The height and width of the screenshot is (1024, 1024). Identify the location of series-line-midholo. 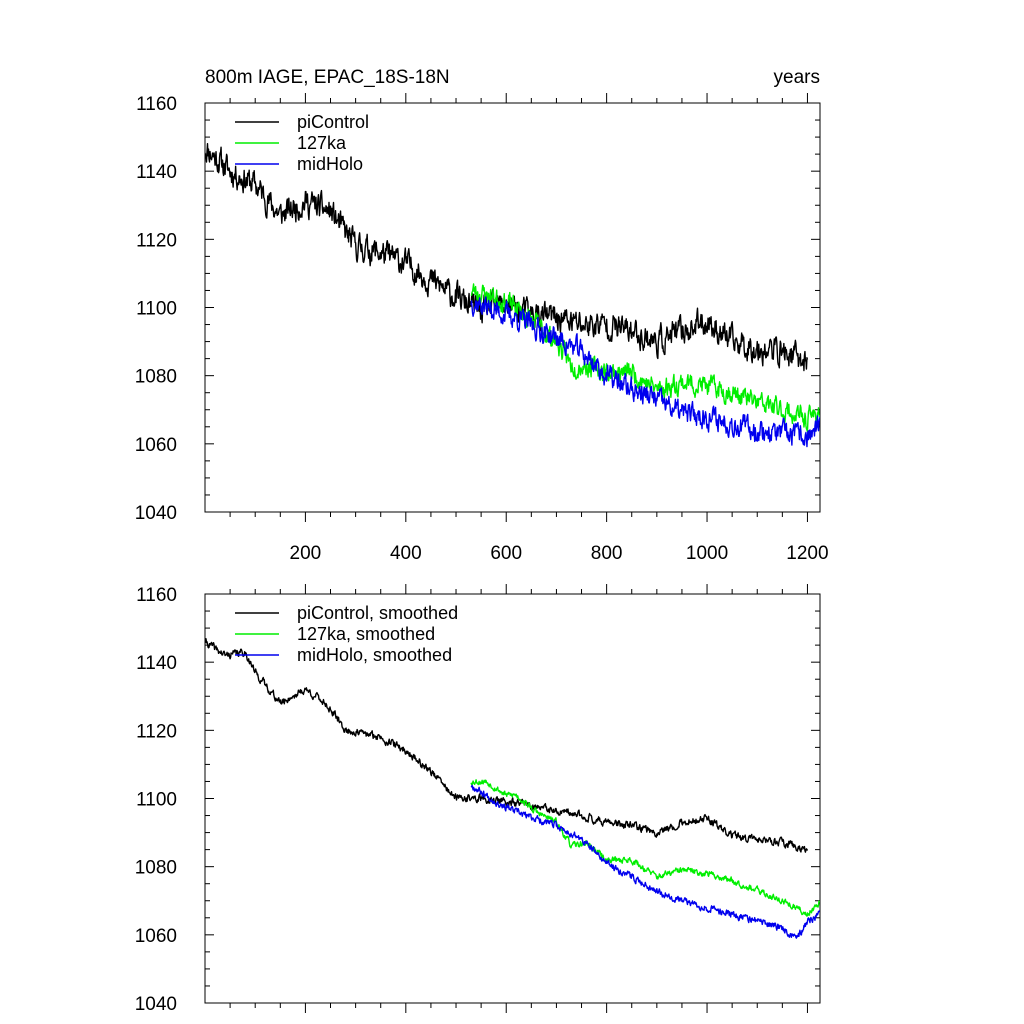
(645, 372).